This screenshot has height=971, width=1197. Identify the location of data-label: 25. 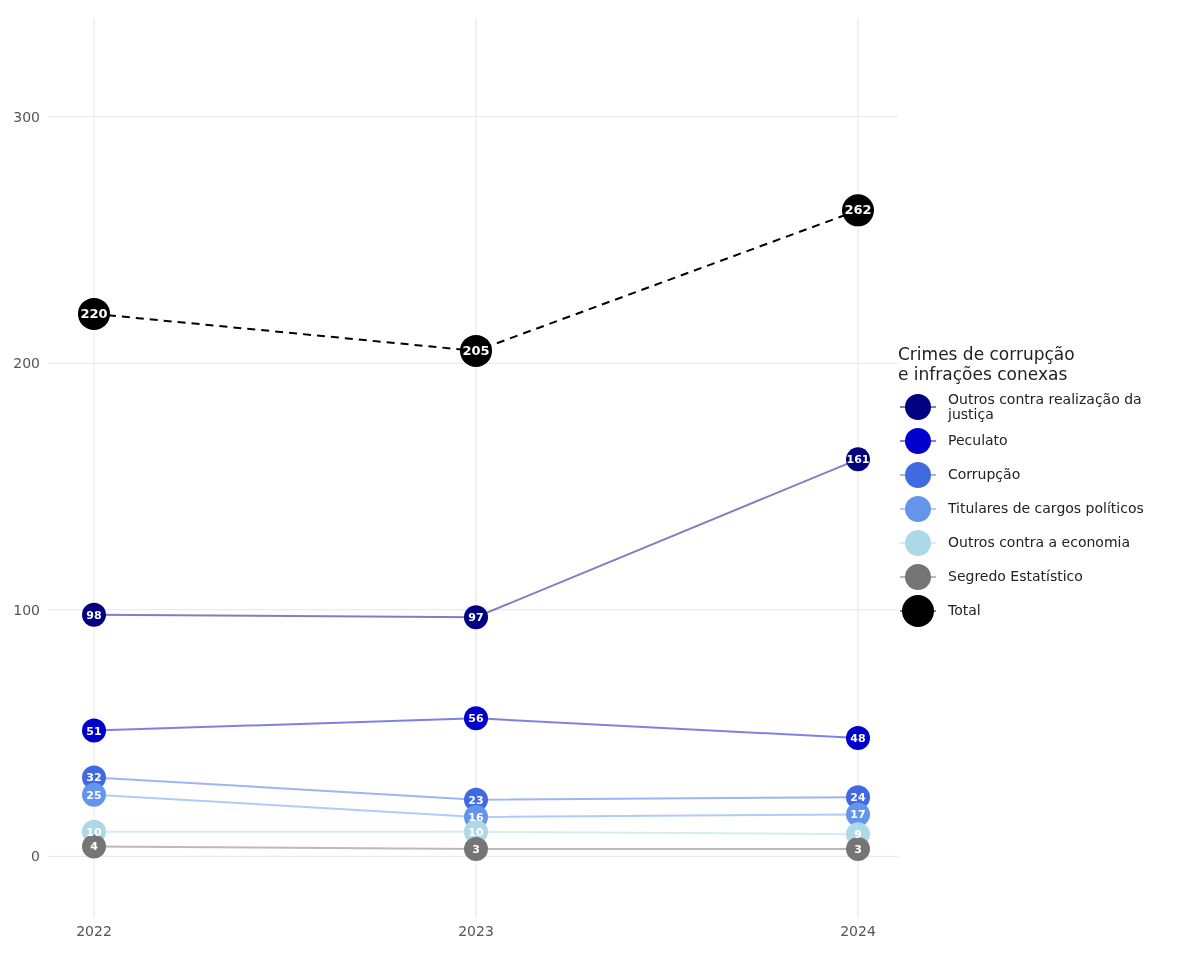
(94, 795).